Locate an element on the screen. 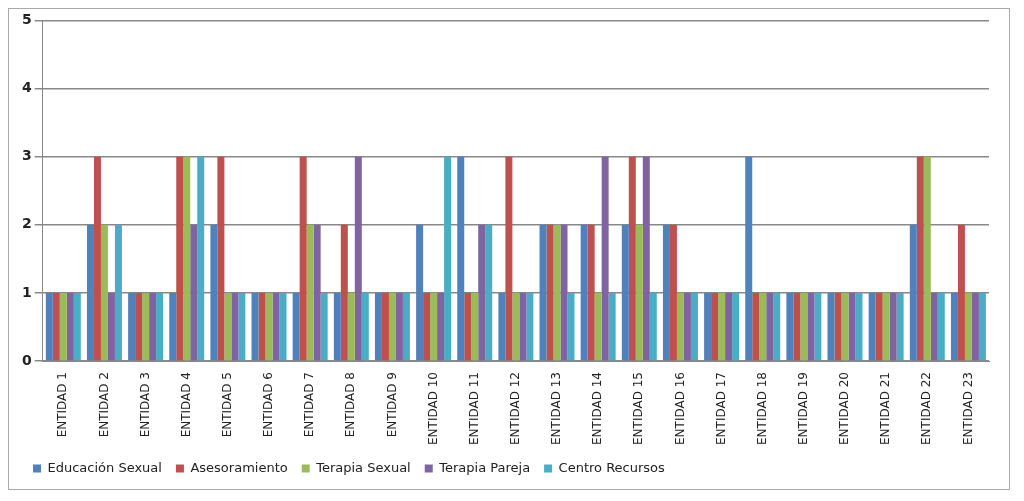 Image resolution: width=1024 pixels, height=501 pixels. y-tick-label: 0 is located at coordinates (26, 359).